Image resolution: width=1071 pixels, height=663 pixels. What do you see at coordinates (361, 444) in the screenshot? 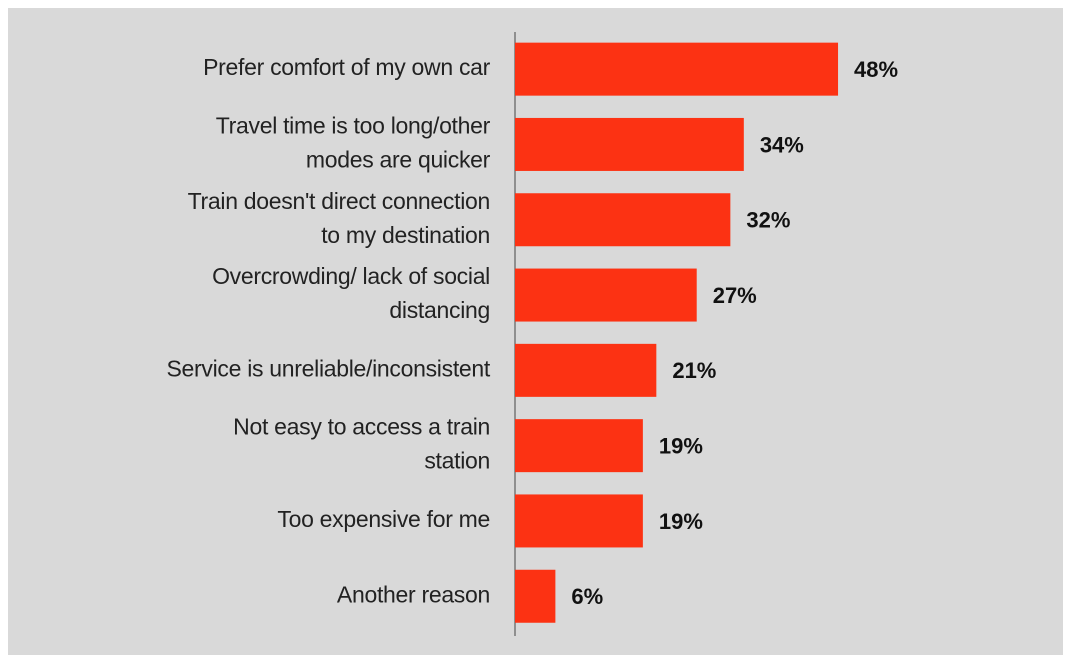
I see `category-label: Not easy to access a train station` at bounding box center [361, 444].